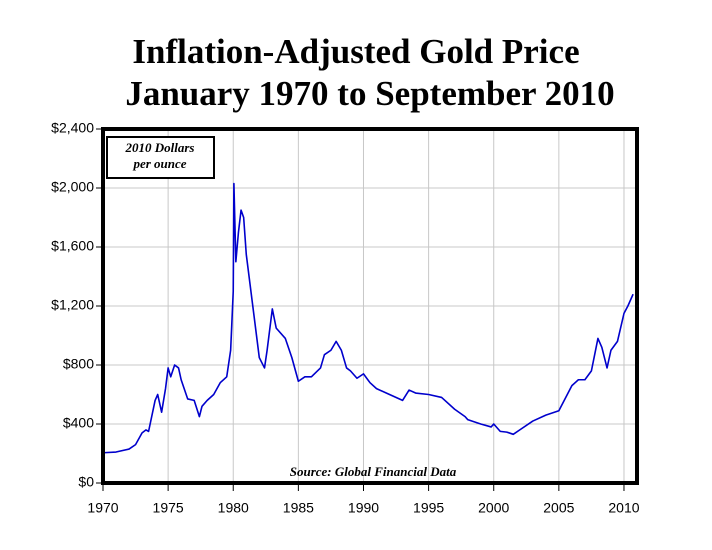 The height and width of the screenshot is (550, 712). Describe the element at coordinates (160, 147) in the screenshot. I see `annotation: 2010 Dollars` at that location.